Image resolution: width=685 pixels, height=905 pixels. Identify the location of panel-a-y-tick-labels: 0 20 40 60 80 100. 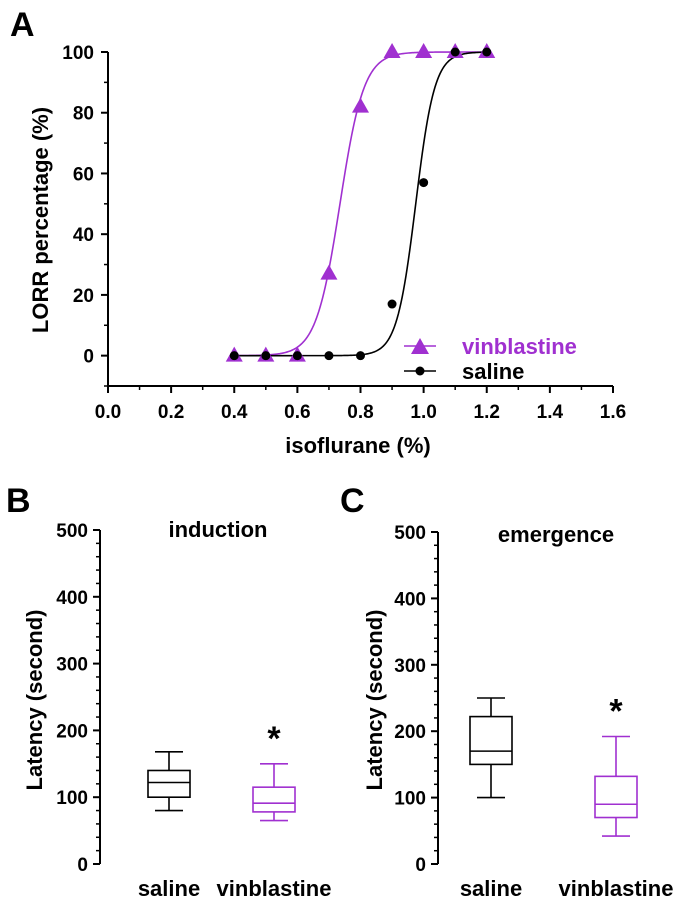
(78, 205).